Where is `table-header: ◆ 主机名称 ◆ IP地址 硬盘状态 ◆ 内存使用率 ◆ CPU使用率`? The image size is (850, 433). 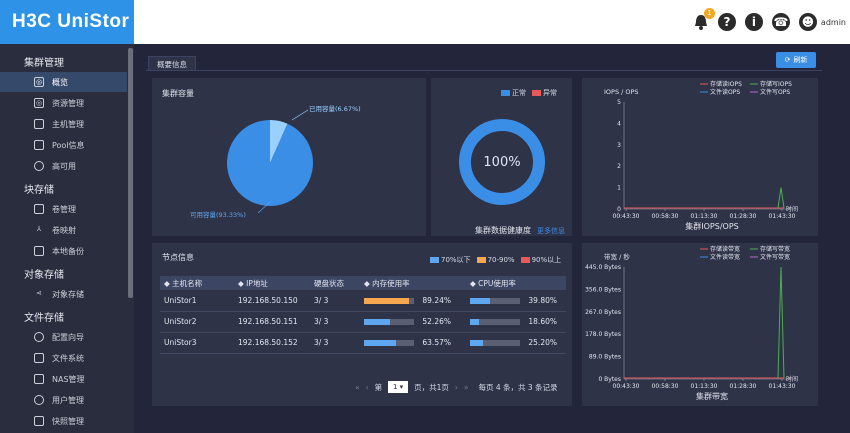 table-header: ◆ 主机名称 ◆ IP地址 硬盘状态 ◆ 内存使用率 ◆ CPU使用率 is located at coordinates (363, 283).